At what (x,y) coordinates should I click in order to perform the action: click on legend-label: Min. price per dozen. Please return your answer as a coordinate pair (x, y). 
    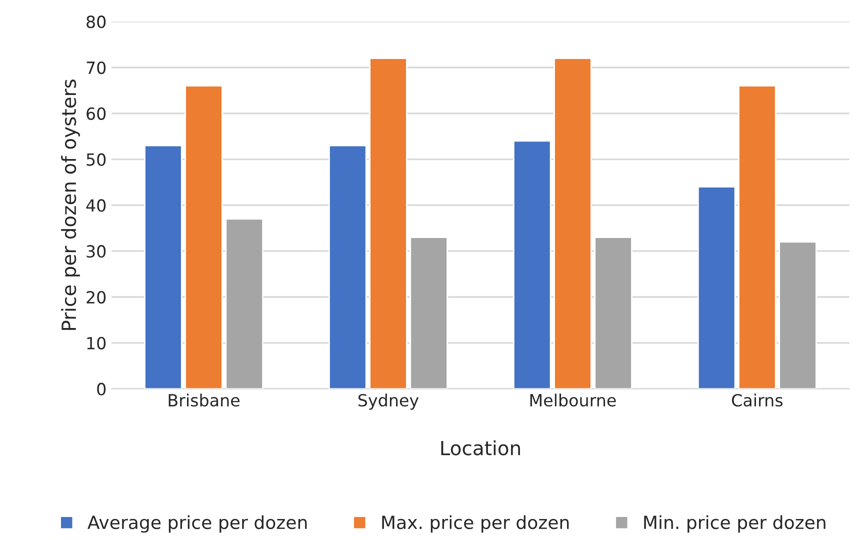
    Looking at the image, I should click on (735, 524).